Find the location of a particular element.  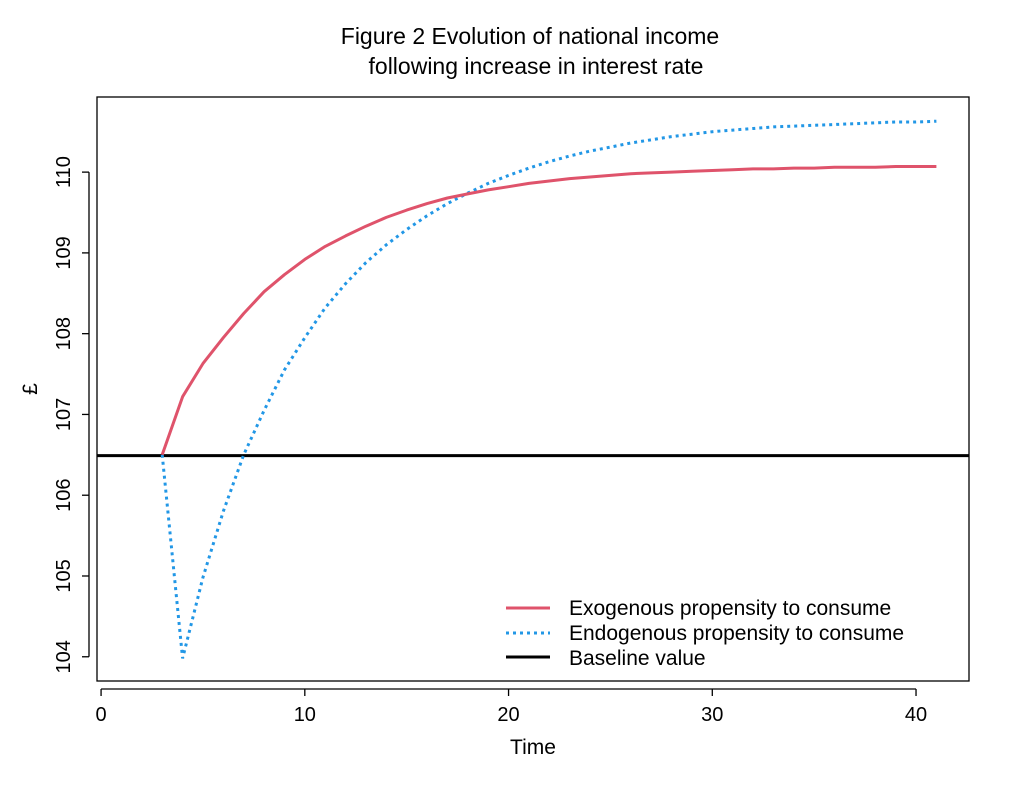

y-axis-label: £ is located at coordinates (30, 389).